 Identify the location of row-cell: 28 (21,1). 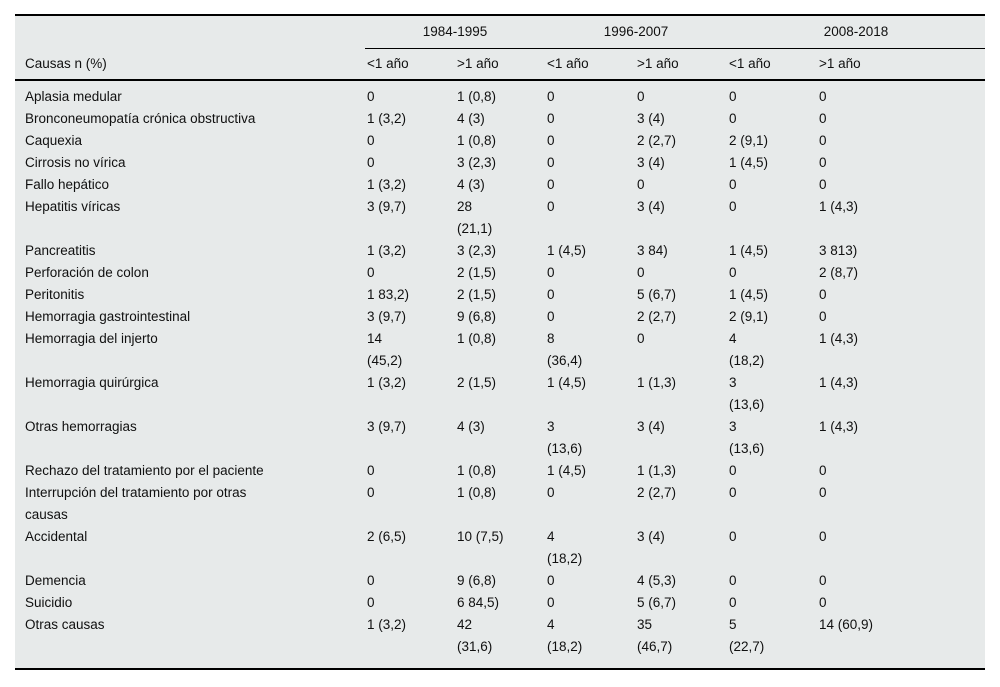
(475, 217).